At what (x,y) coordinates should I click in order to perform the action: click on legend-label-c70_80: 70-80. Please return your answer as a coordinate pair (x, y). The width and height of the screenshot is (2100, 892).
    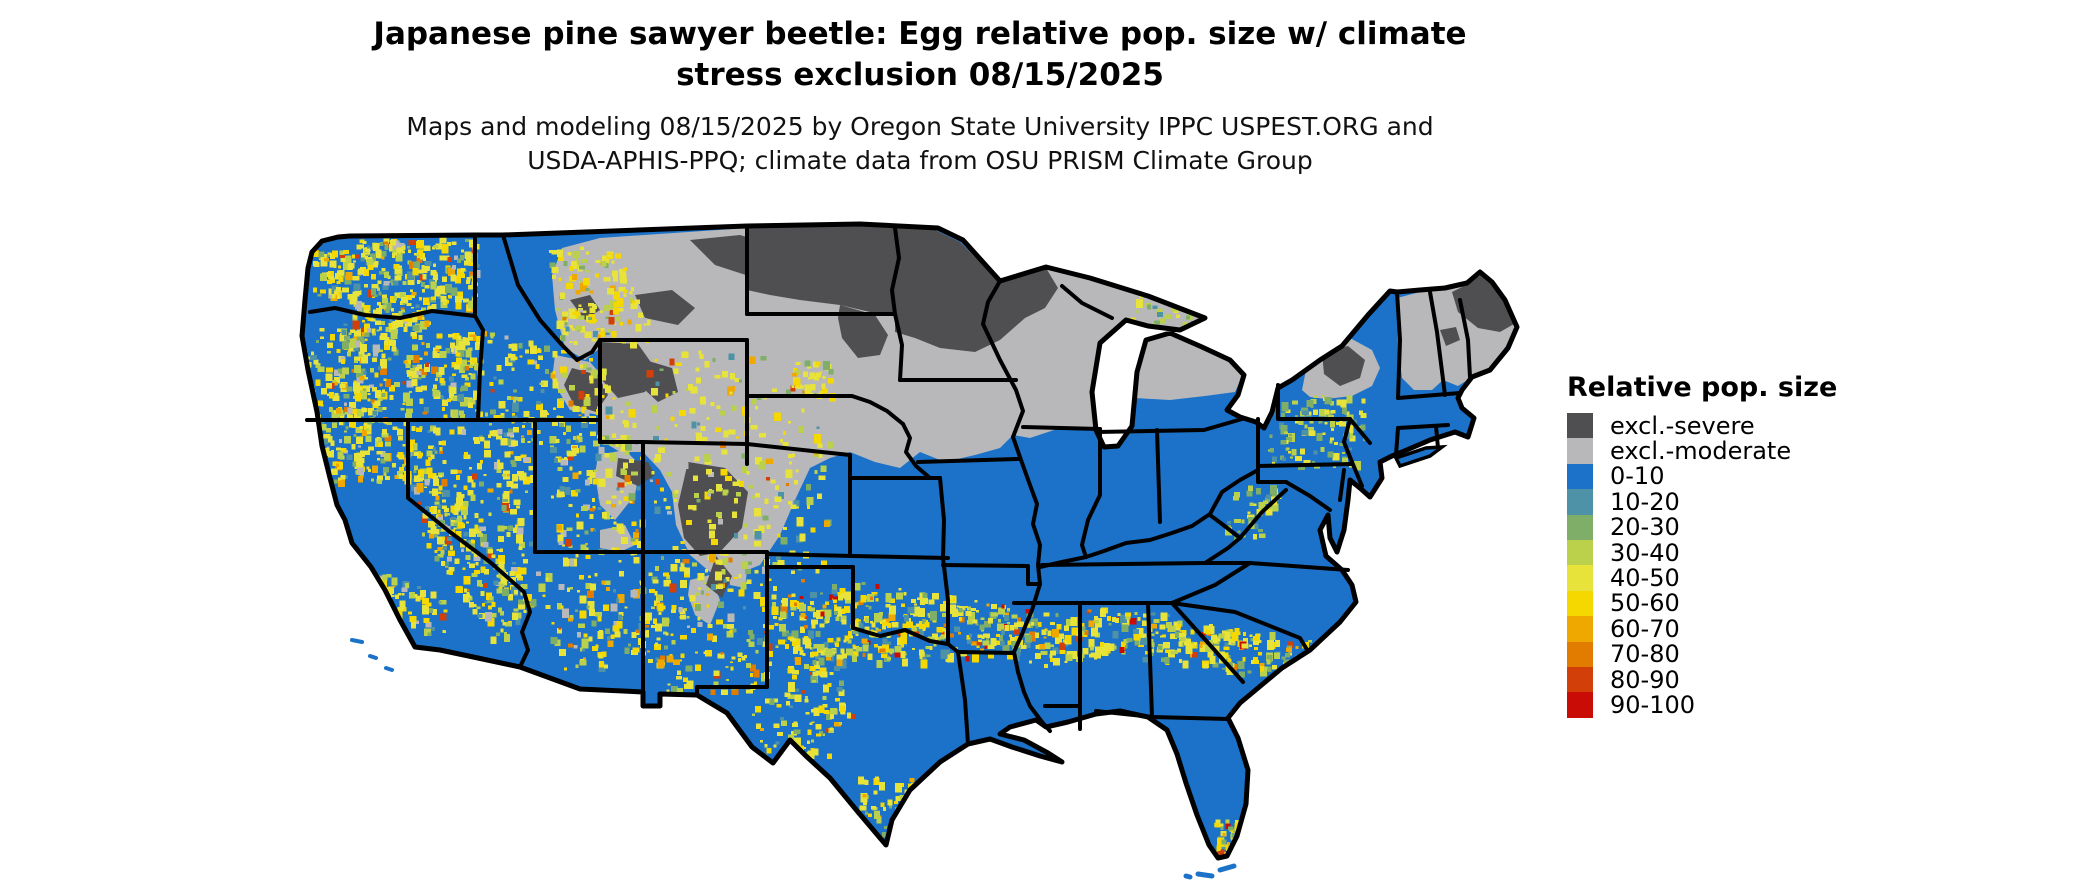
    Looking at the image, I should click on (1645, 654).